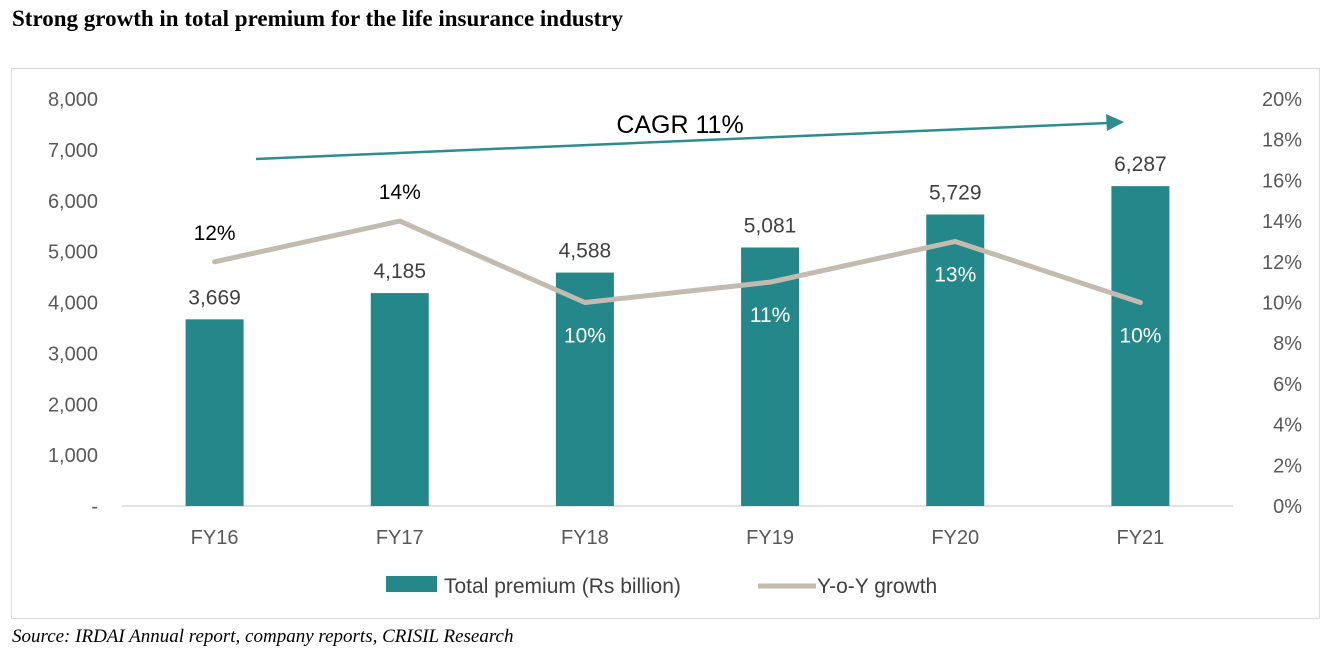 Image resolution: width=1337 pixels, height=657 pixels. What do you see at coordinates (877, 586) in the screenshot?
I see `legend-label-yoy-growth: Y-o-Y growth` at bounding box center [877, 586].